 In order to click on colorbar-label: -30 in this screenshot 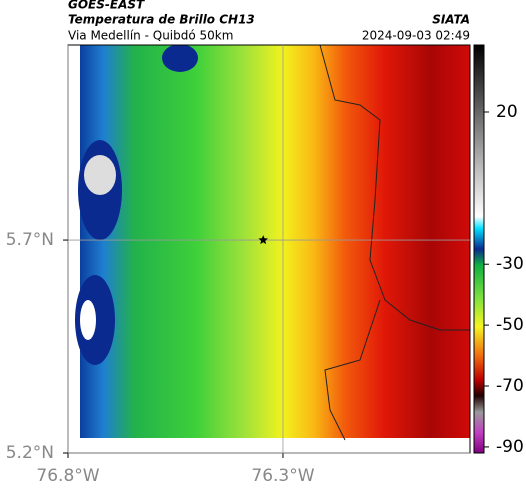, I will do `click(510, 264)`.